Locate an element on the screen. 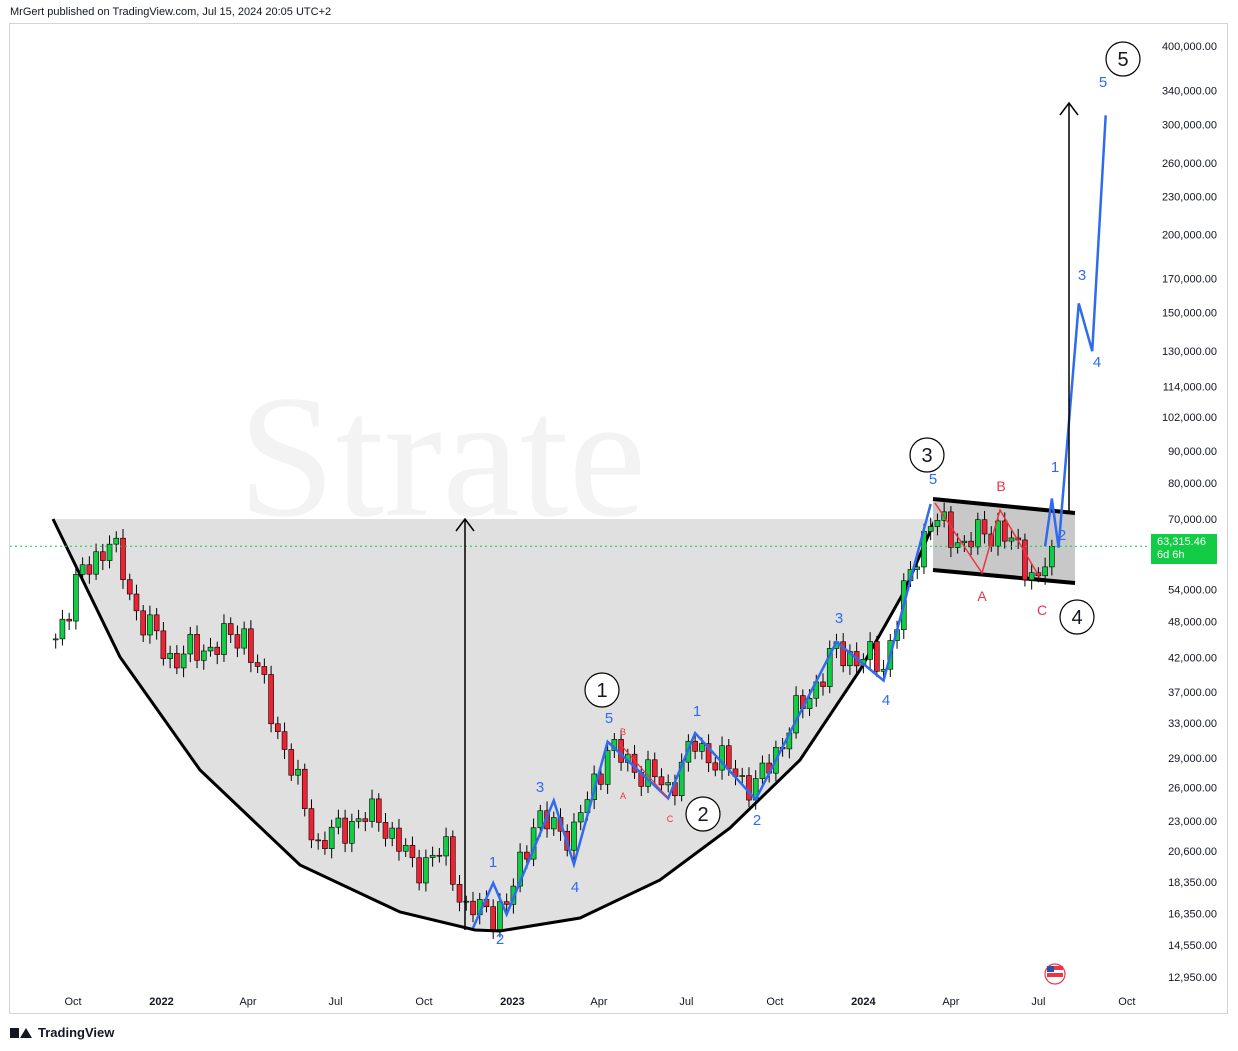 This screenshot has height=1051, width=1238. correction-wave-label: C is located at coordinates (670, 819).